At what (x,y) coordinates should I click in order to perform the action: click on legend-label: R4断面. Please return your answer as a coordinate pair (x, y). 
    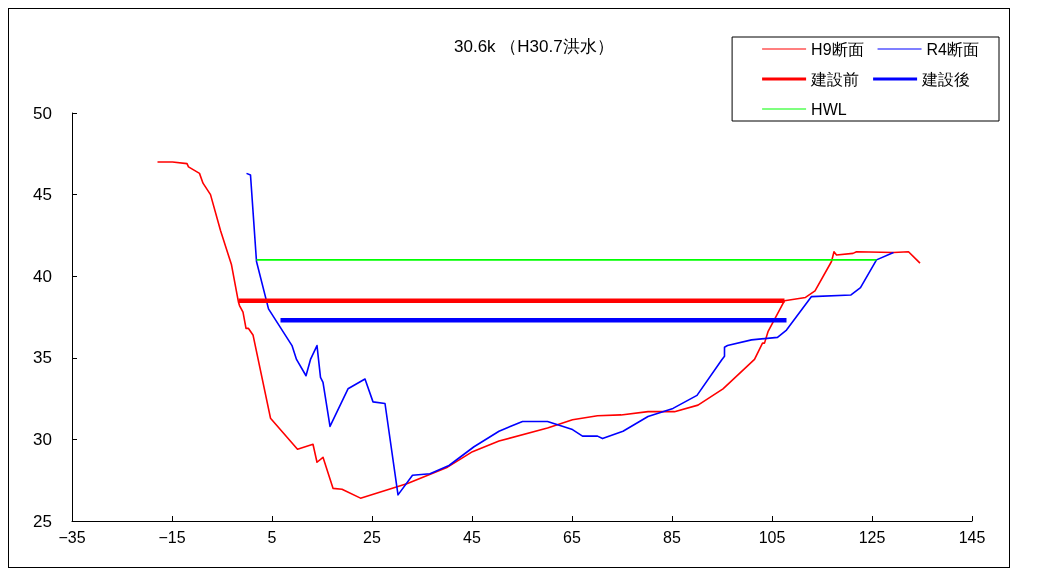
    Looking at the image, I should click on (952, 49).